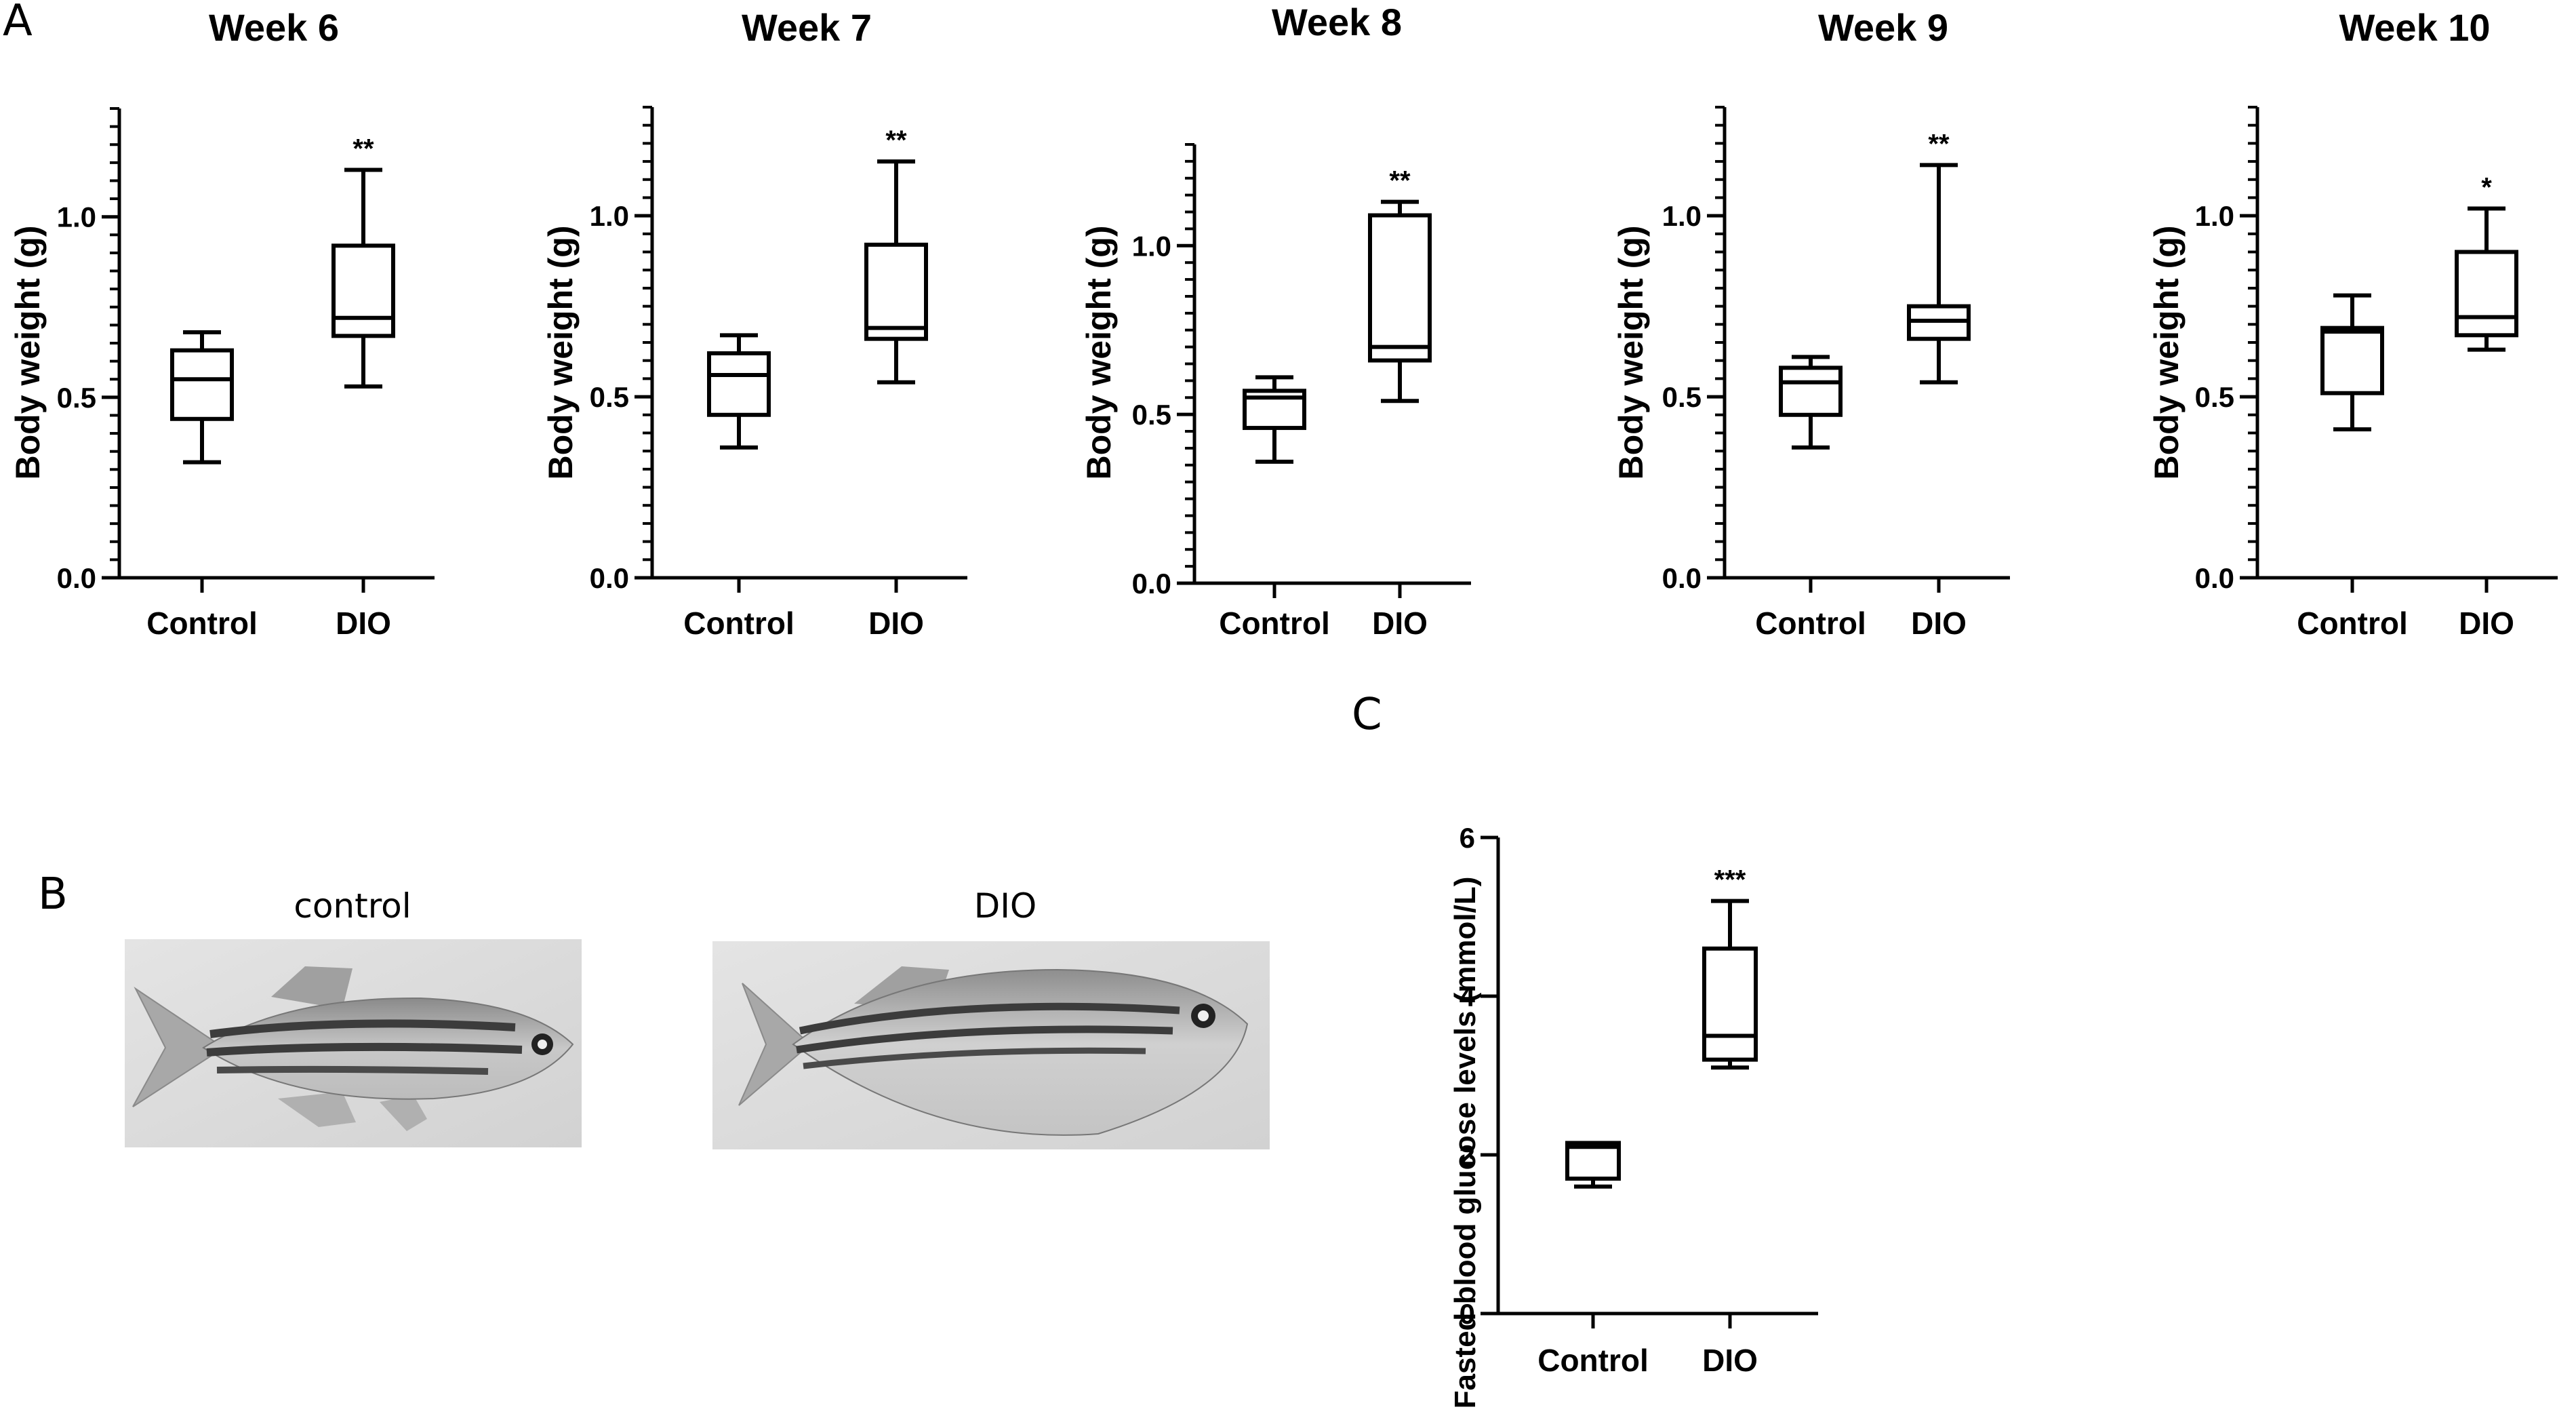 This screenshot has width=2576, height=1420. I want to click on y-axis-label: Fasted blood glucose levels (mmol/L), so click(1465, 1143).